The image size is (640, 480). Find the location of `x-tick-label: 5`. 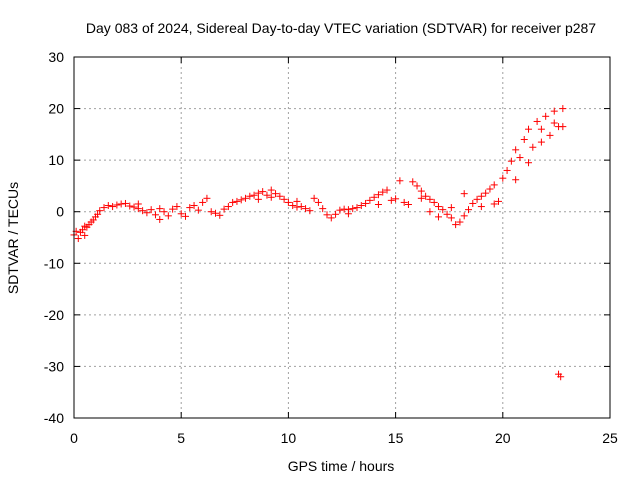

x-tick-label: 5 is located at coordinates (181, 438).